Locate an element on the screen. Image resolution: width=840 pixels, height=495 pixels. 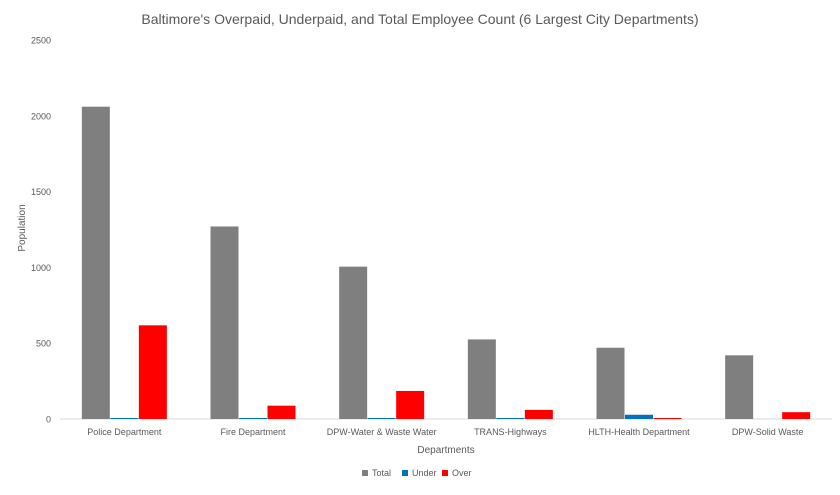
y-tick-label: 2000 is located at coordinates (41, 116).